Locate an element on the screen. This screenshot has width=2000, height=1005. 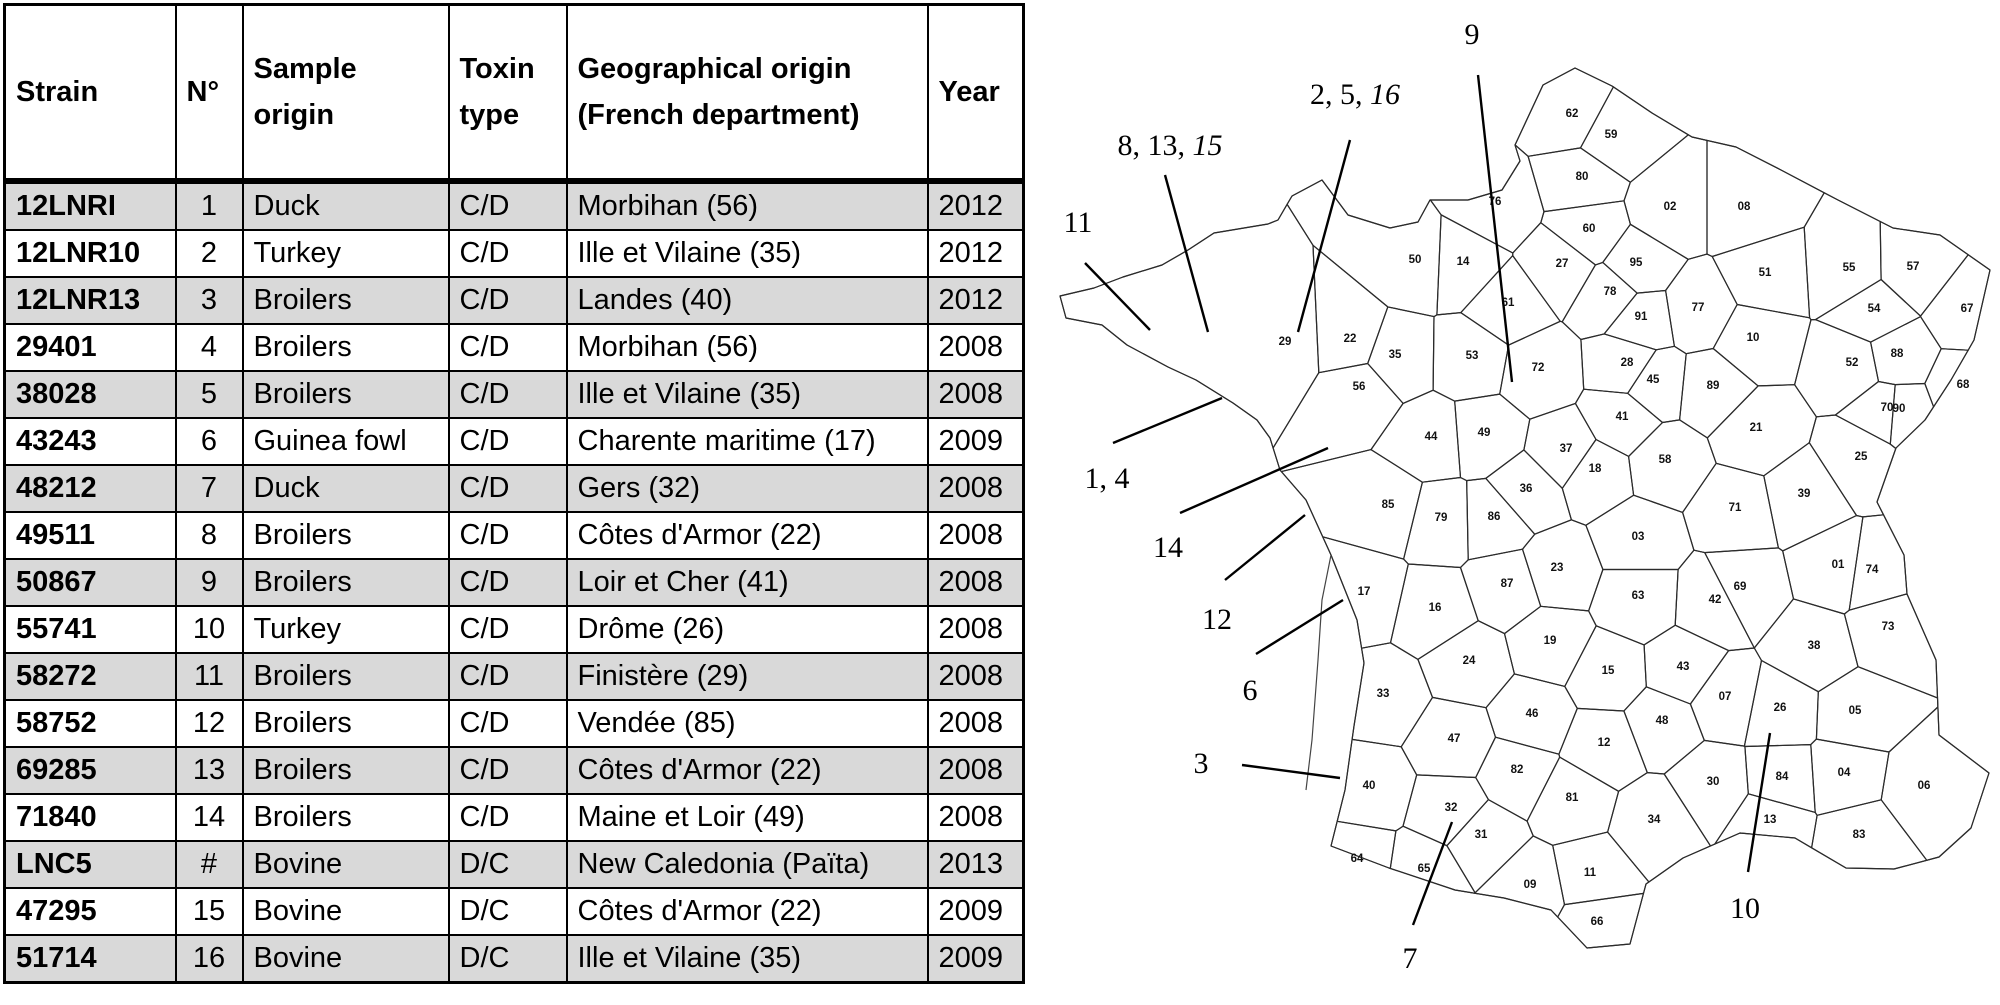
cell-sample-origin: Turkey is located at coordinates (345, 253).